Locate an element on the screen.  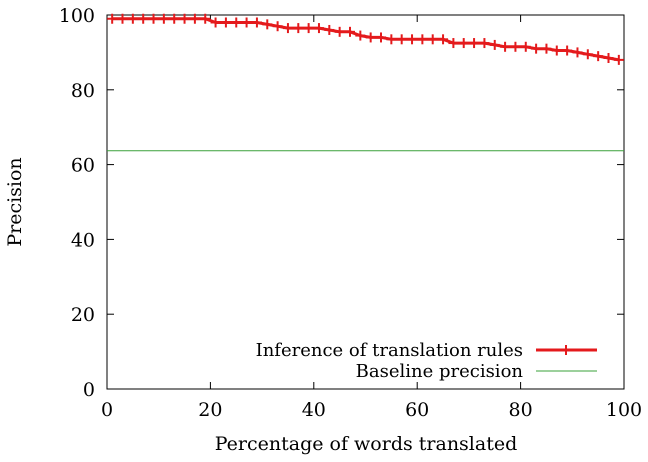
y-axis-label: Precision is located at coordinates (15, 201).